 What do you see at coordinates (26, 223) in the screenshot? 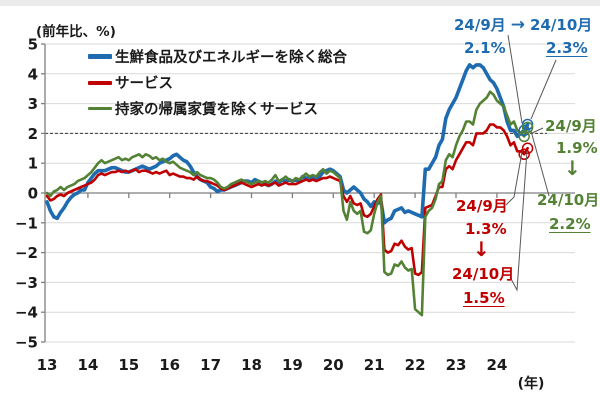
I see `y-tick-label: −1` at bounding box center [26, 223].